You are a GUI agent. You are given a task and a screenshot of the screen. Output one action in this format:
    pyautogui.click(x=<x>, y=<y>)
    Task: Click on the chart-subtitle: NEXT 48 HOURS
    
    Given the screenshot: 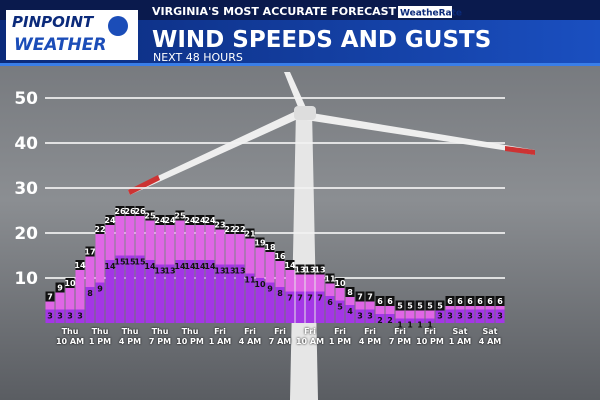 What is the action you would take?
    pyautogui.click(x=198, y=57)
    